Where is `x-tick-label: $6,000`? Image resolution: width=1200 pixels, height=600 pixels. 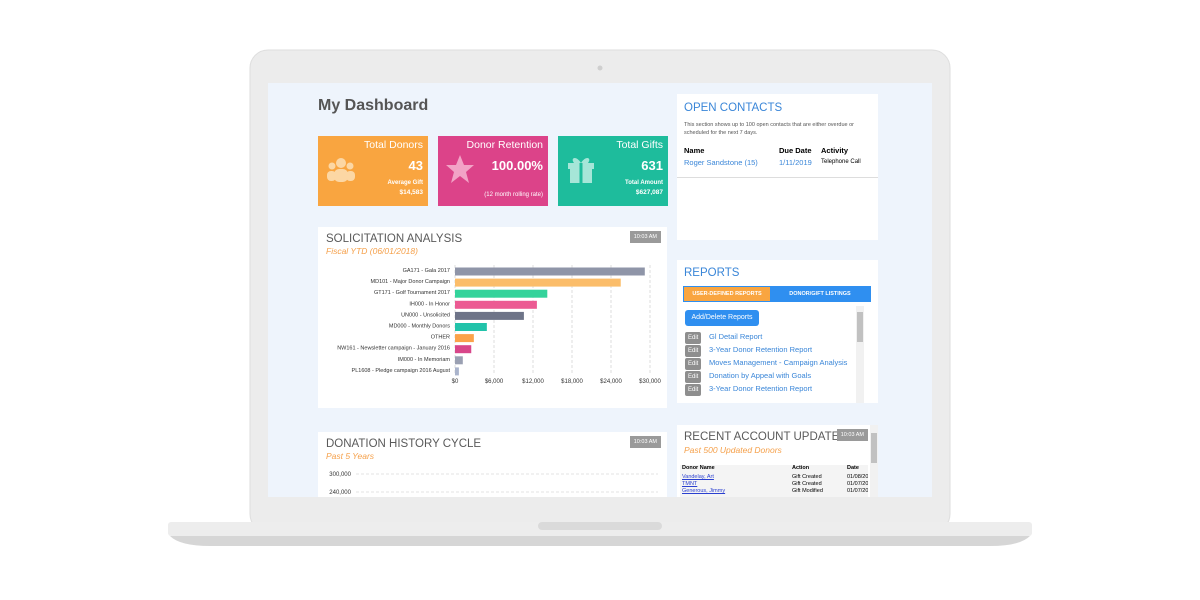 x-tick-label: $6,000 is located at coordinates (494, 382).